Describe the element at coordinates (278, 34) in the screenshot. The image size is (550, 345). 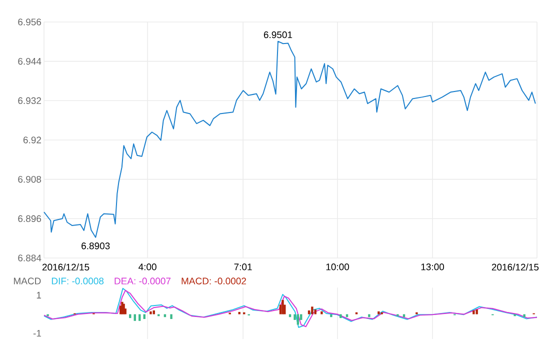
I see `annotation: 6.9501` at that location.